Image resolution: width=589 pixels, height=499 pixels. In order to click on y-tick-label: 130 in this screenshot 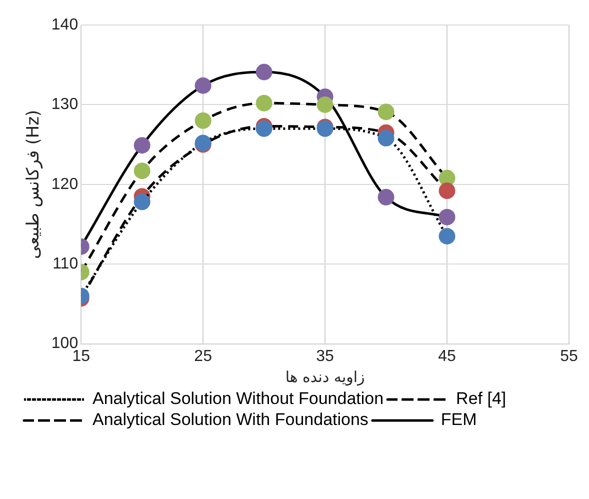, I will do `click(64, 105)`.